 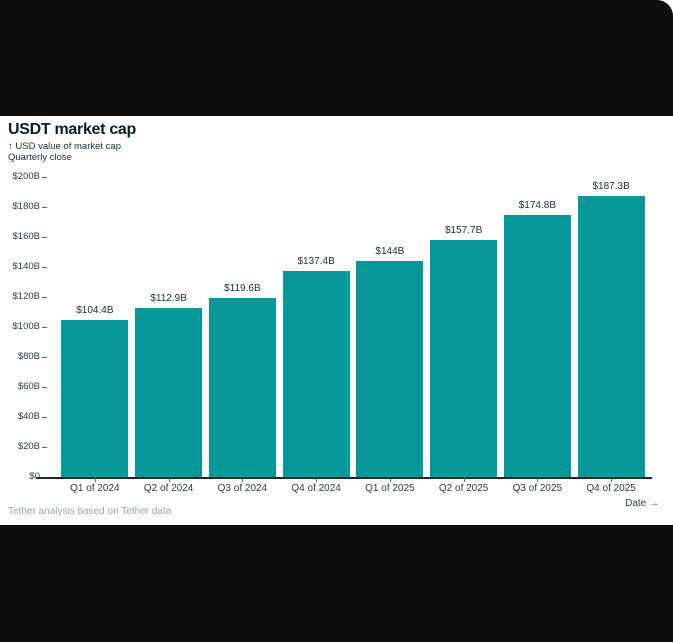 I want to click on x-axis-tick-label: Q3 of 2025, so click(x=537, y=488).